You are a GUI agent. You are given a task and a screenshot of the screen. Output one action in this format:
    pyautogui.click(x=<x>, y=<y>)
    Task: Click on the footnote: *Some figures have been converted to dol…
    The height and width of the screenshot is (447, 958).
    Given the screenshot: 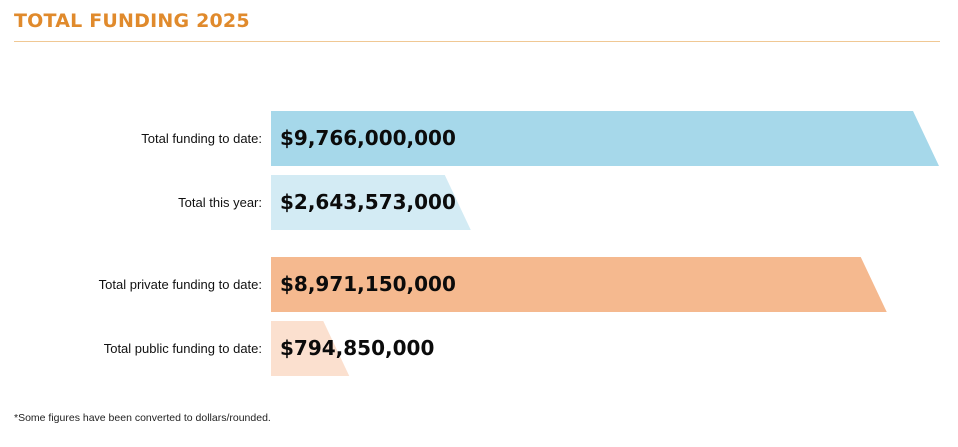 What is the action you would take?
    pyautogui.click(x=142, y=418)
    